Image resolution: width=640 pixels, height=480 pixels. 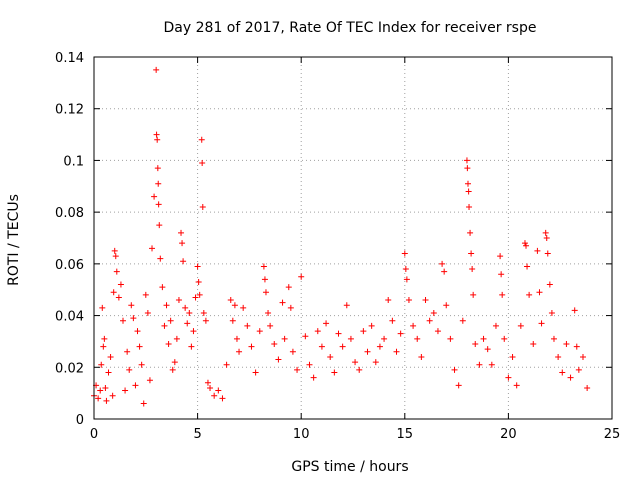 I want to click on y-tick-label: 0.06, so click(x=69, y=265).